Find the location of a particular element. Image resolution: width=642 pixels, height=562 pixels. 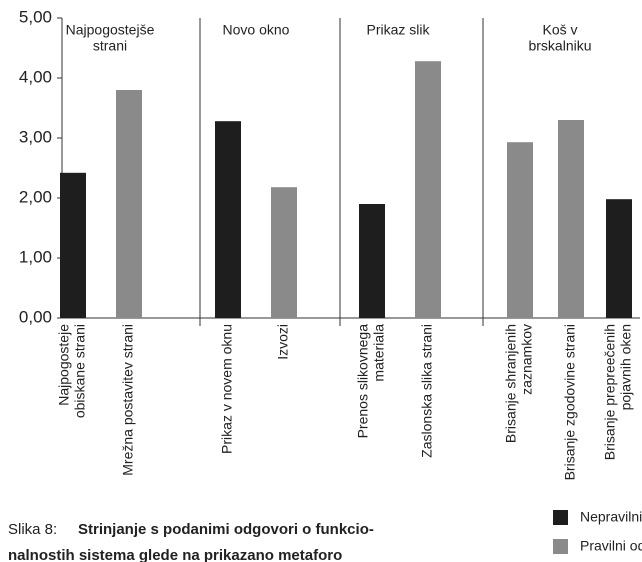

x-tick-label: Najpogosteje is located at coordinates (64, 365).